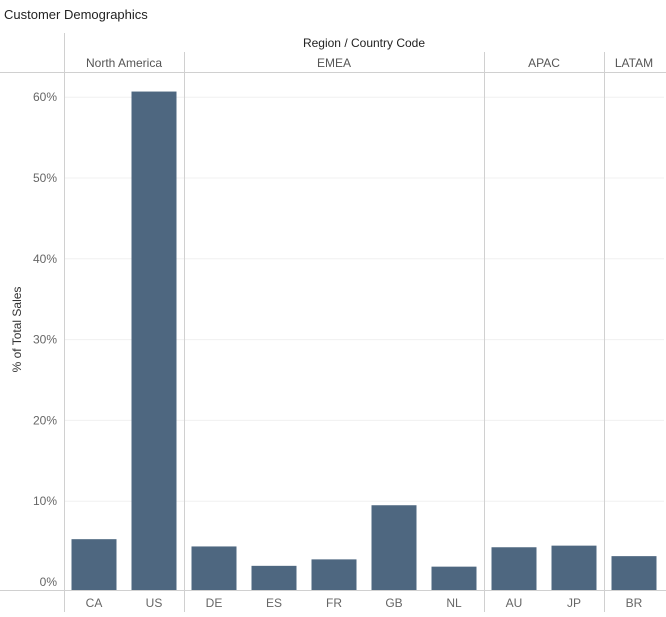 The image size is (666, 617). I want to click on bar-us, so click(154, 340).